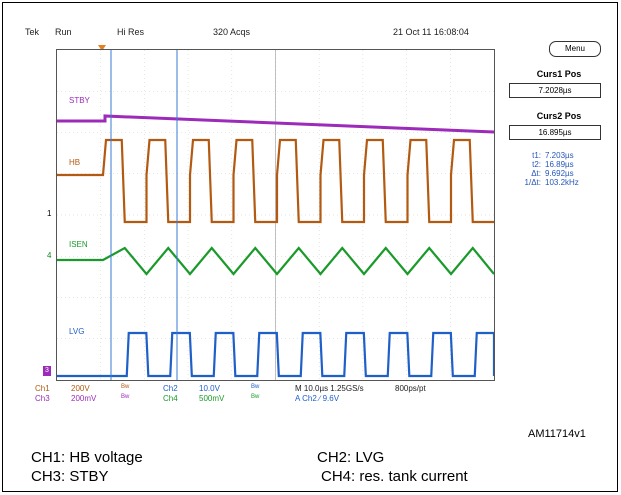 The height and width of the screenshot is (495, 621). I want to click on ch3-ground-ref: 3, so click(47, 371).